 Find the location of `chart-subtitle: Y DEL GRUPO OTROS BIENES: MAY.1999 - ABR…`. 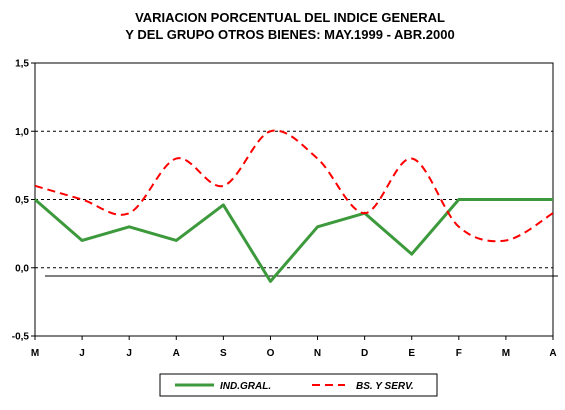

chart-subtitle: Y DEL GRUPO OTROS BIENES: MAY.1999 - ABR… is located at coordinates (289, 34).